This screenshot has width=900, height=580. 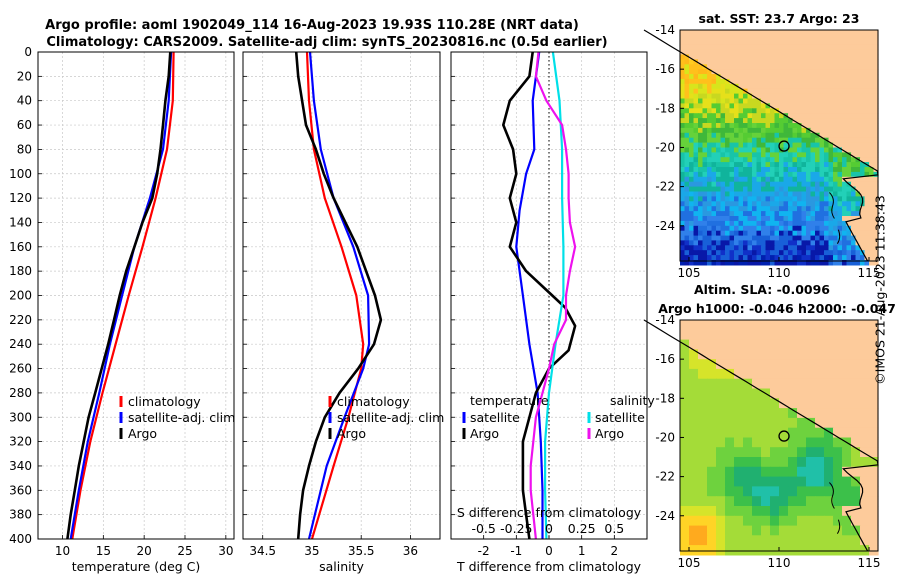 What do you see at coordinates (761, 441) in the screenshot?
I see `sla-map: 105 110 115-14-16-18-20-22-24` at bounding box center [761, 441].